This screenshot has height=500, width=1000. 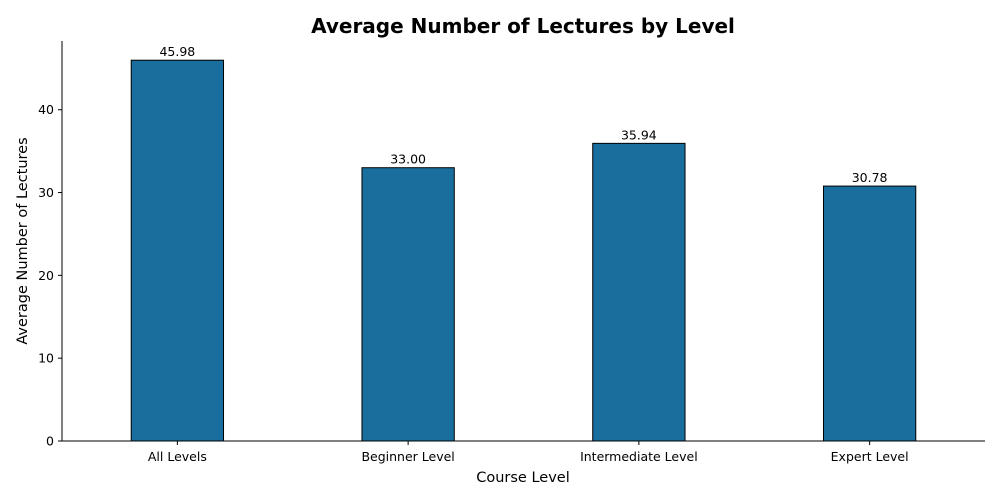 I want to click on x-tick-label-1: Beginner Level, so click(x=407, y=456).